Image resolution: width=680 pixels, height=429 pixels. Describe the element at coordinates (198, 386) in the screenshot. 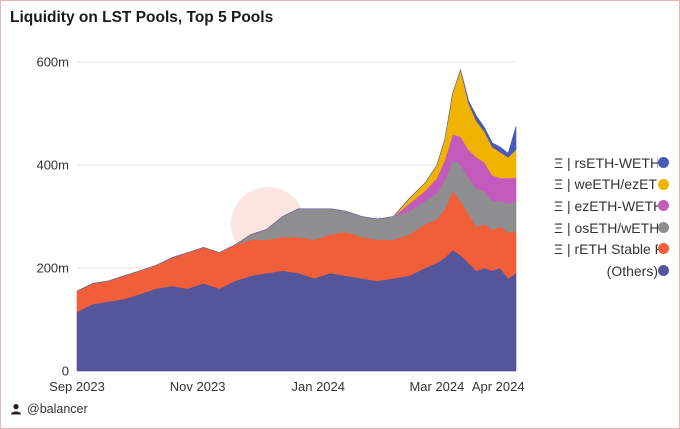

I see `x-tick-label: Nov 2023` at that location.